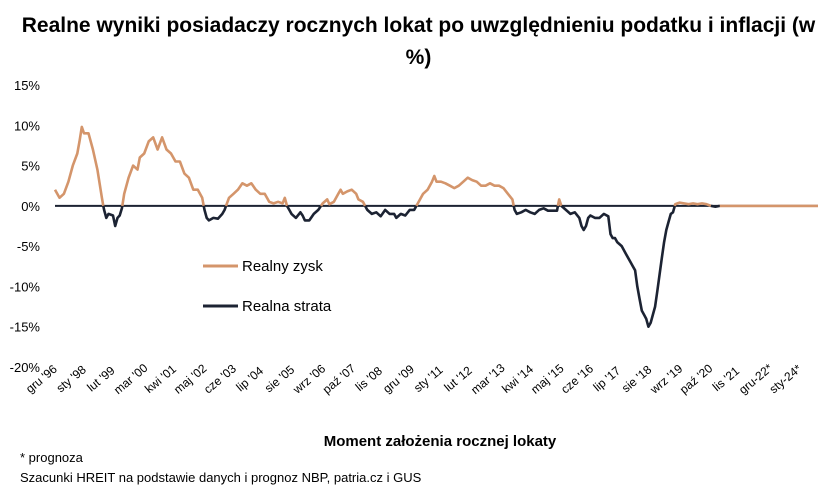 The image size is (837, 495). Describe the element at coordinates (309, 379) in the screenshot. I see `x-tick-label: wrz '06` at that location.